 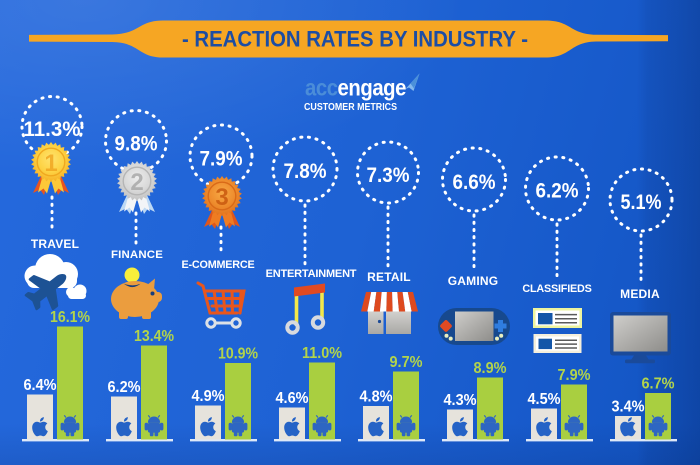 I want to click on svg-text: 4.9%, so click(x=208, y=396).